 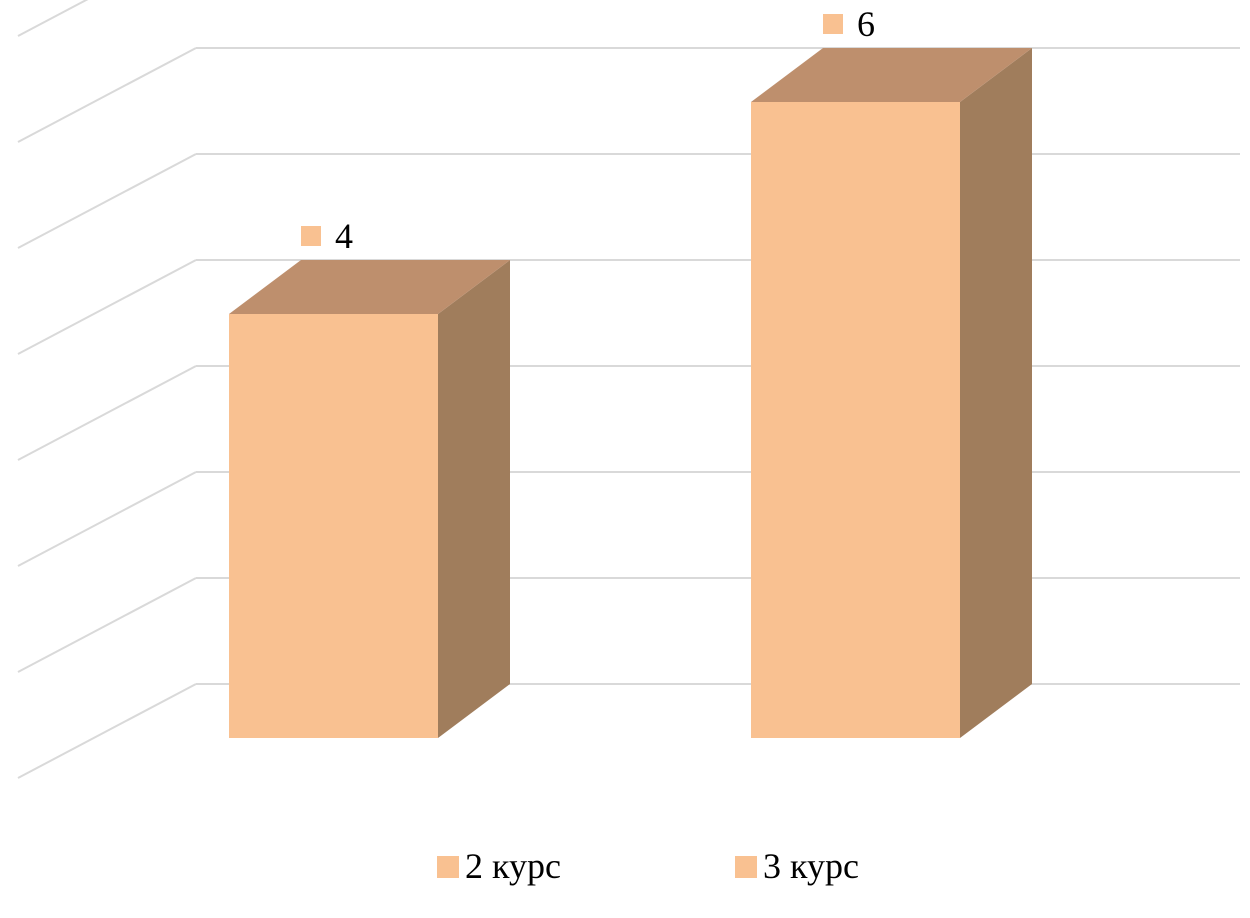 What do you see at coordinates (866, 24) in the screenshot?
I see `data-label: 6` at bounding box center [866, 24].